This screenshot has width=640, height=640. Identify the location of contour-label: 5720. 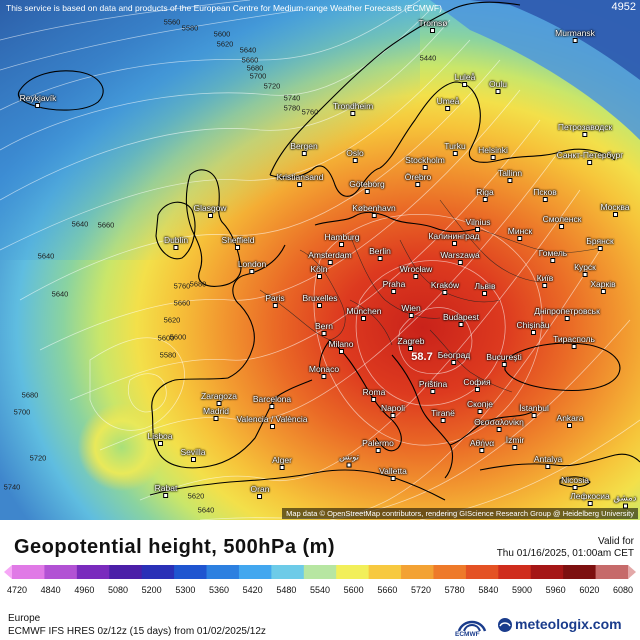
(38, 458).